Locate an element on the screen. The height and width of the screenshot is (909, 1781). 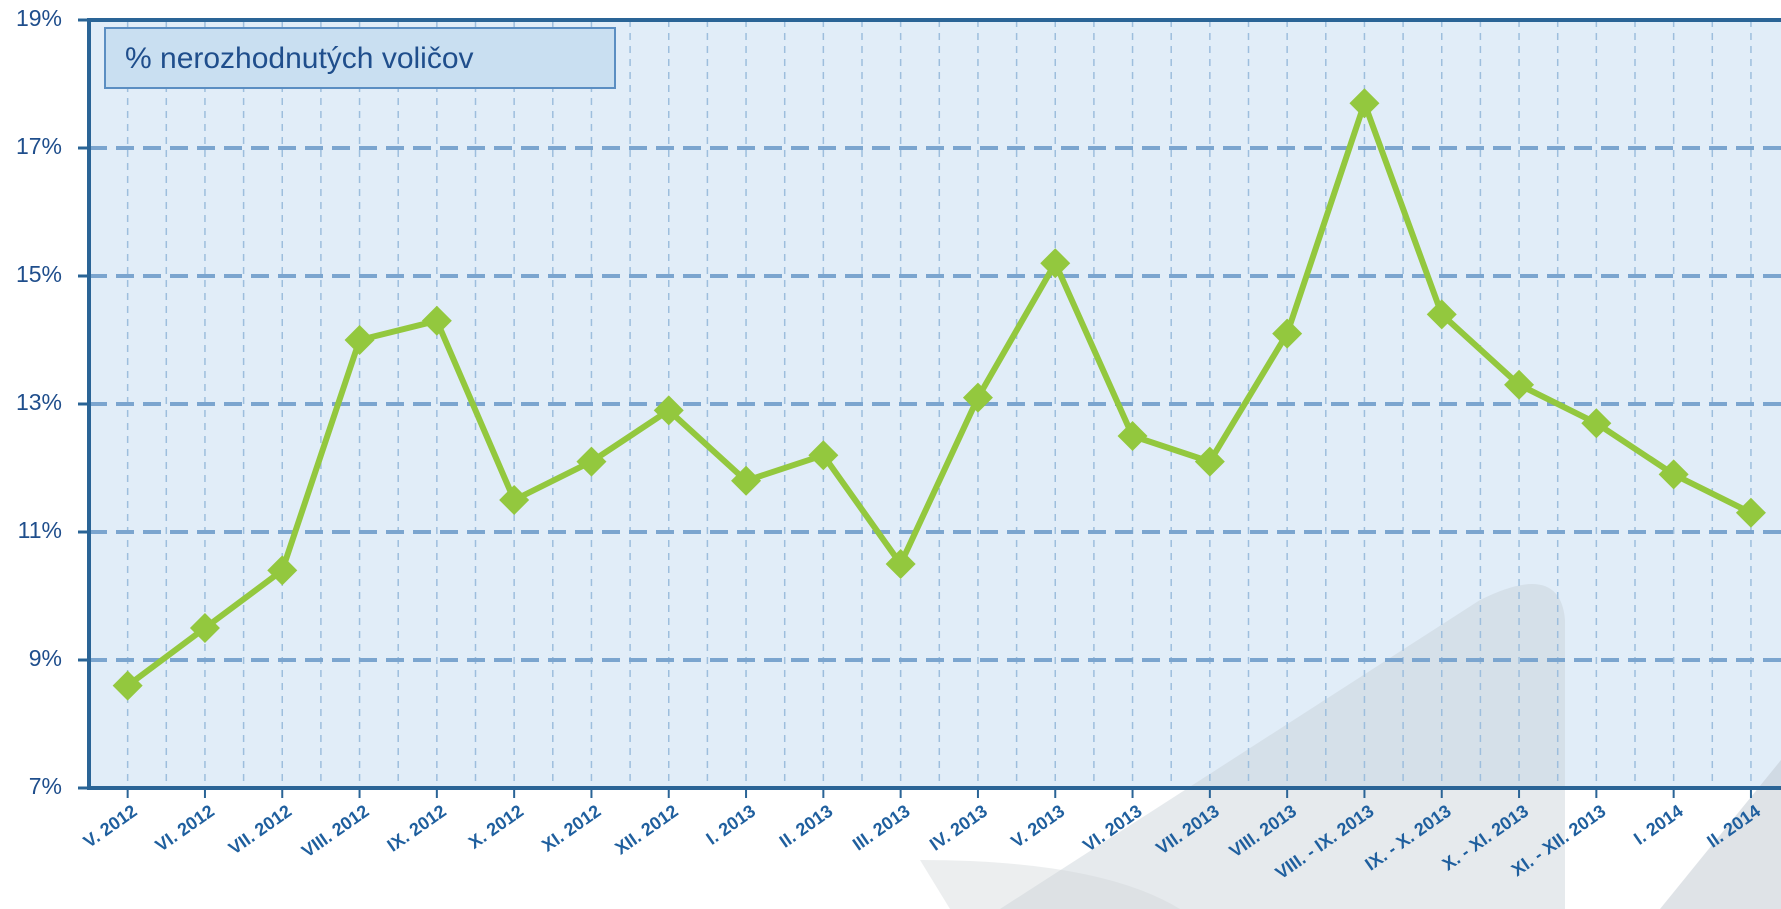
legend-box is located at coordinates (360, 58).